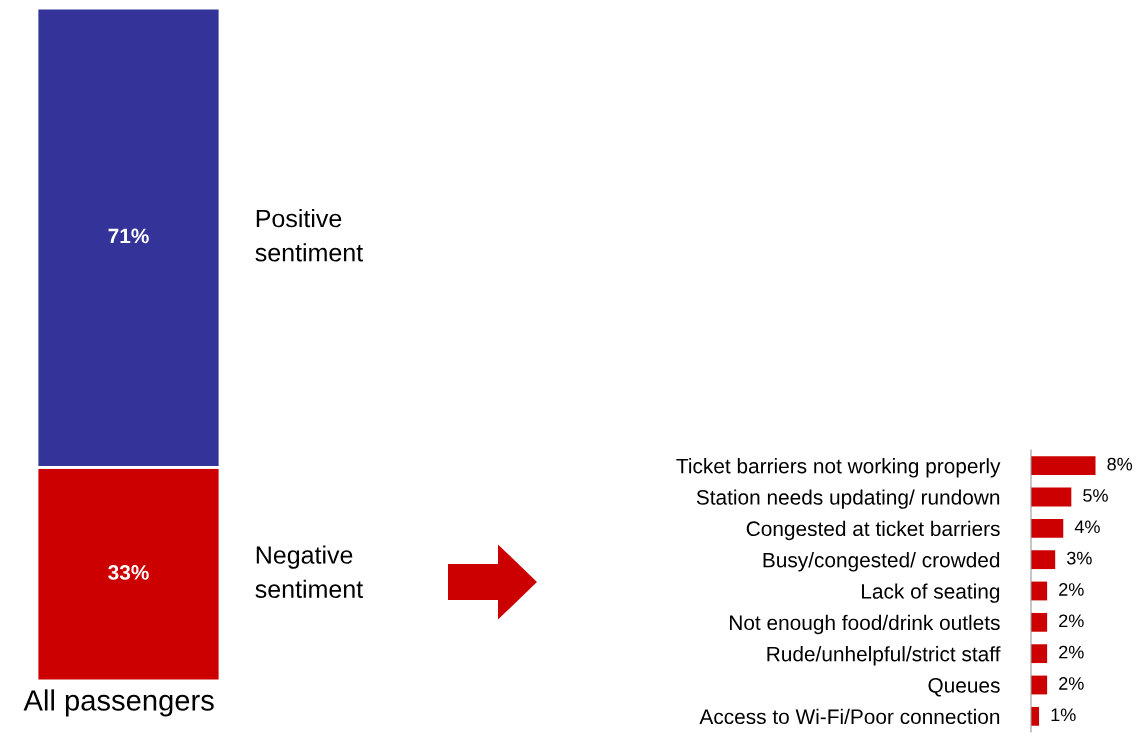 The height and width of the screenshot is (736, 1147). Describe the element at coordinates (881, 562) in the screenshot. I see `y-tick-label: Busy/congested/ crowded` at that location.